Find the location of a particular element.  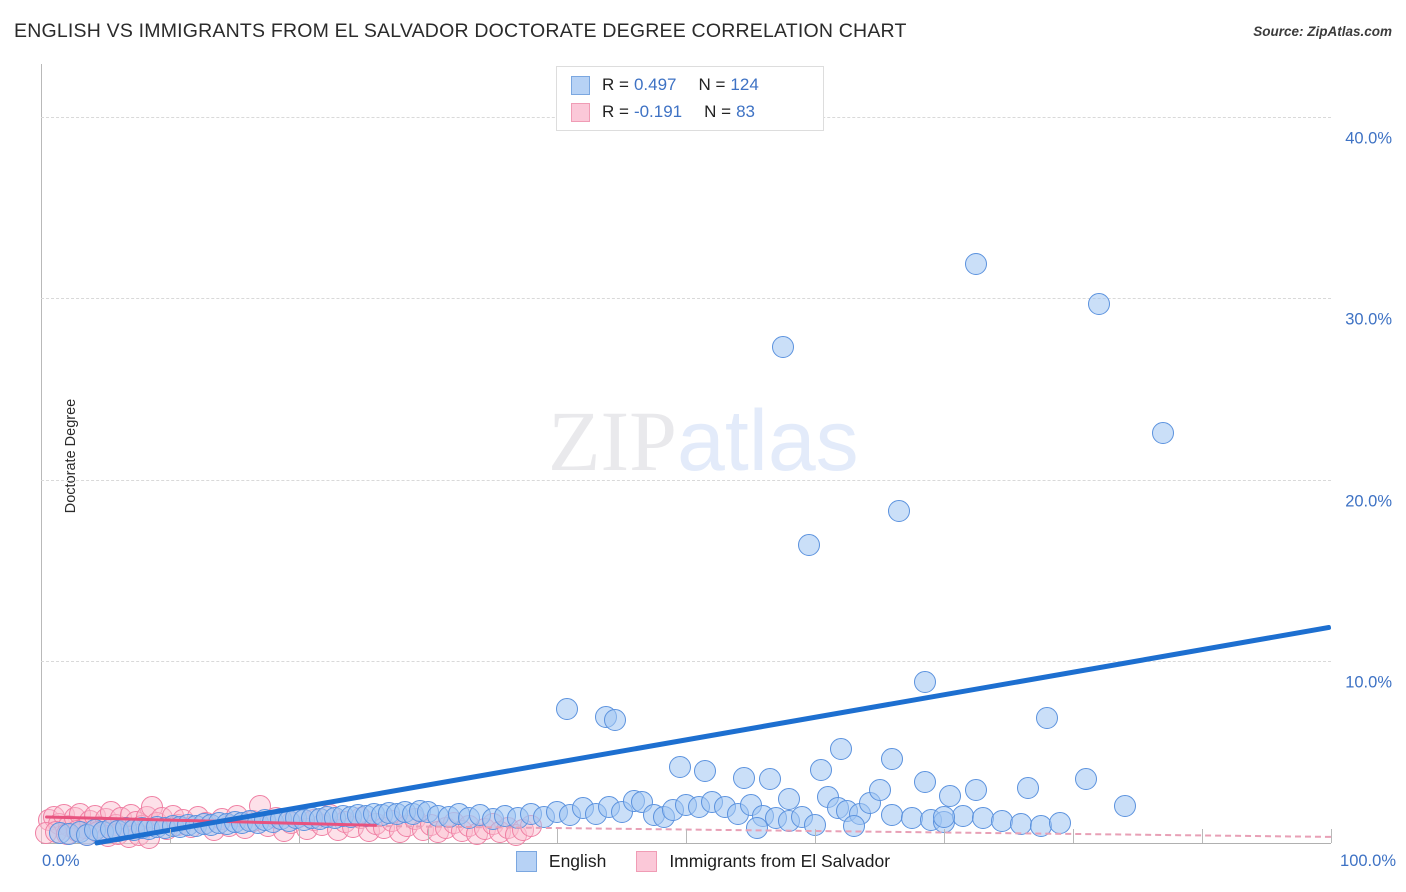

n-value-immigrants: 83 is located at coordinates (745, 111).